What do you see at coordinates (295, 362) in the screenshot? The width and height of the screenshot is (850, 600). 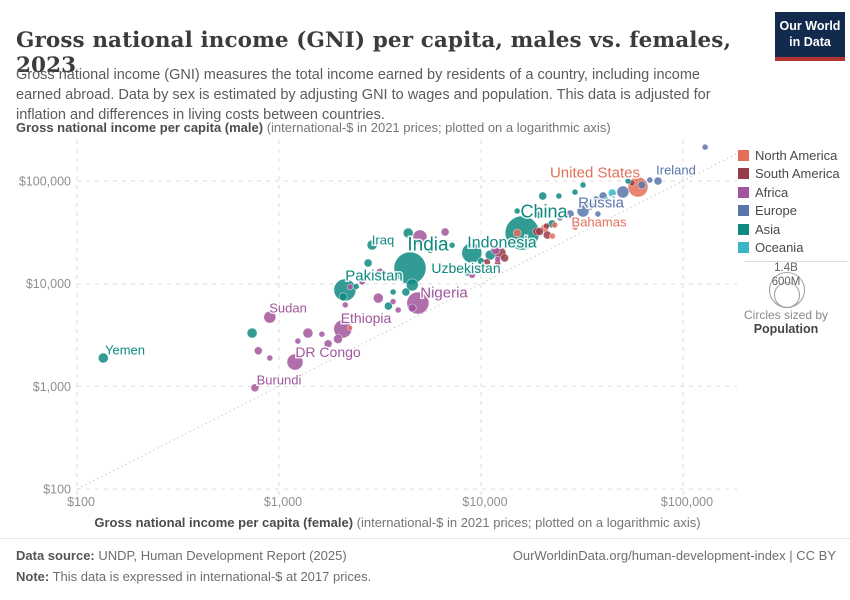 I see `dr-congo-point` at bounding box center [295, 362].